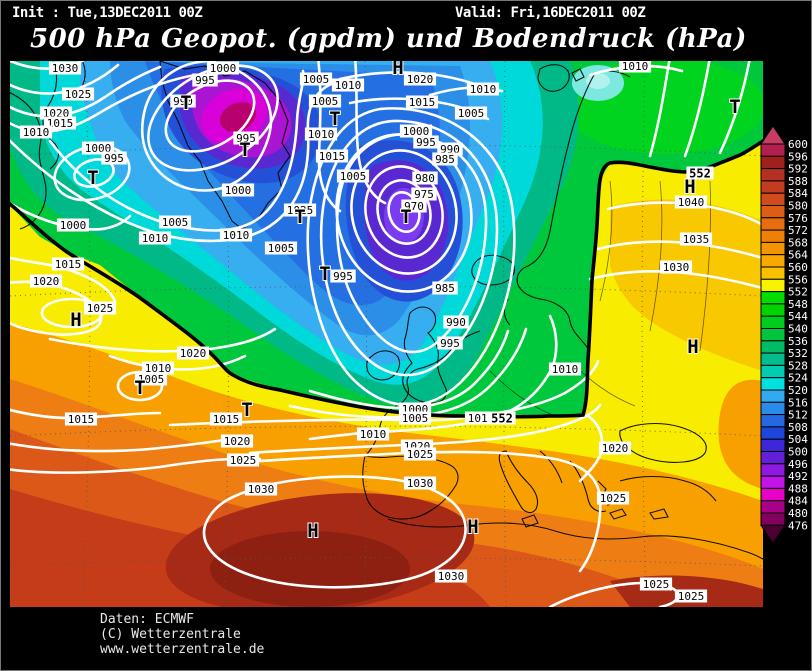  I want to click on colorbar-tick-label: 512, so click(798, 415).